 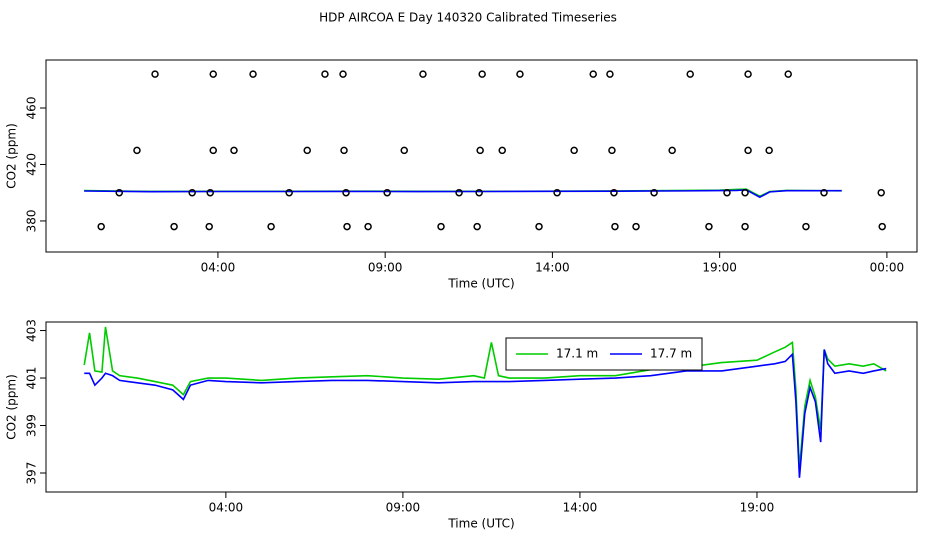 I want to click on y-tick-label: 380, so click(x=32, y=220).